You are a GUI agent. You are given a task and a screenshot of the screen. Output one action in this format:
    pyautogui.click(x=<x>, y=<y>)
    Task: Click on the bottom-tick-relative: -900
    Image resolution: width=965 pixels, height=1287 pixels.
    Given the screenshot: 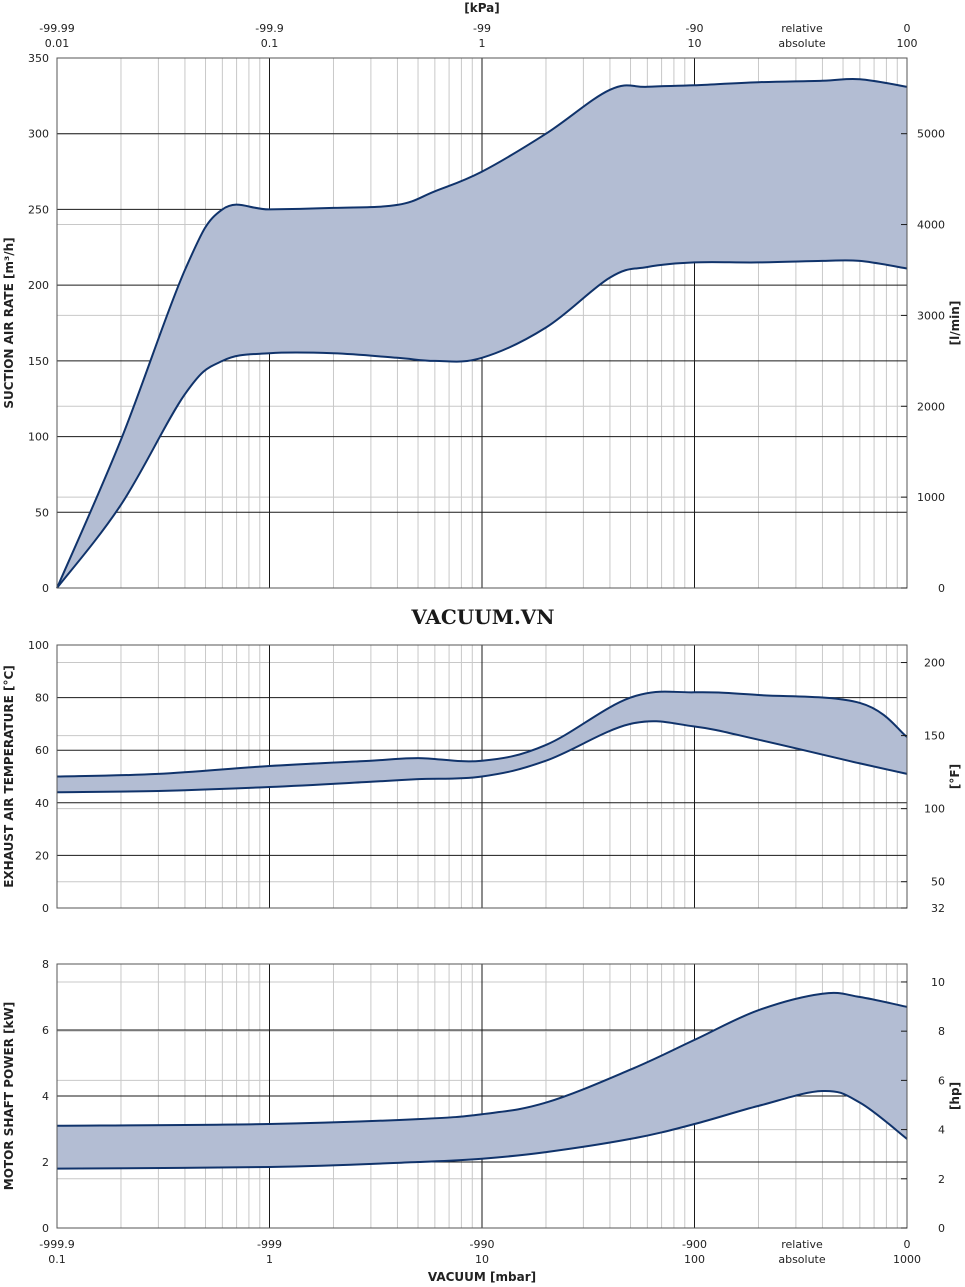 What is the action you would take?
    pyautogui.click(x=694, y=1244)
    